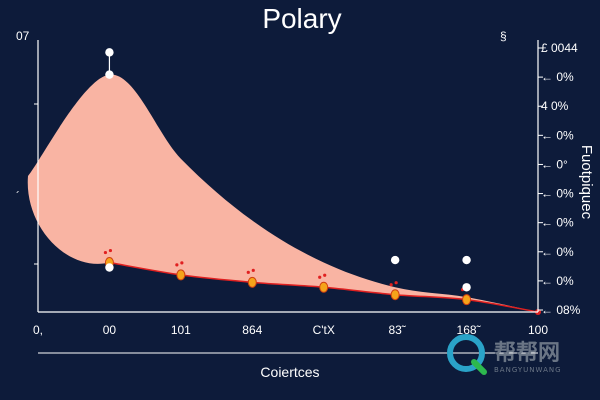  I want to click on watermark: 帮帮网 BANGYUNWANG, so click(504, 354).